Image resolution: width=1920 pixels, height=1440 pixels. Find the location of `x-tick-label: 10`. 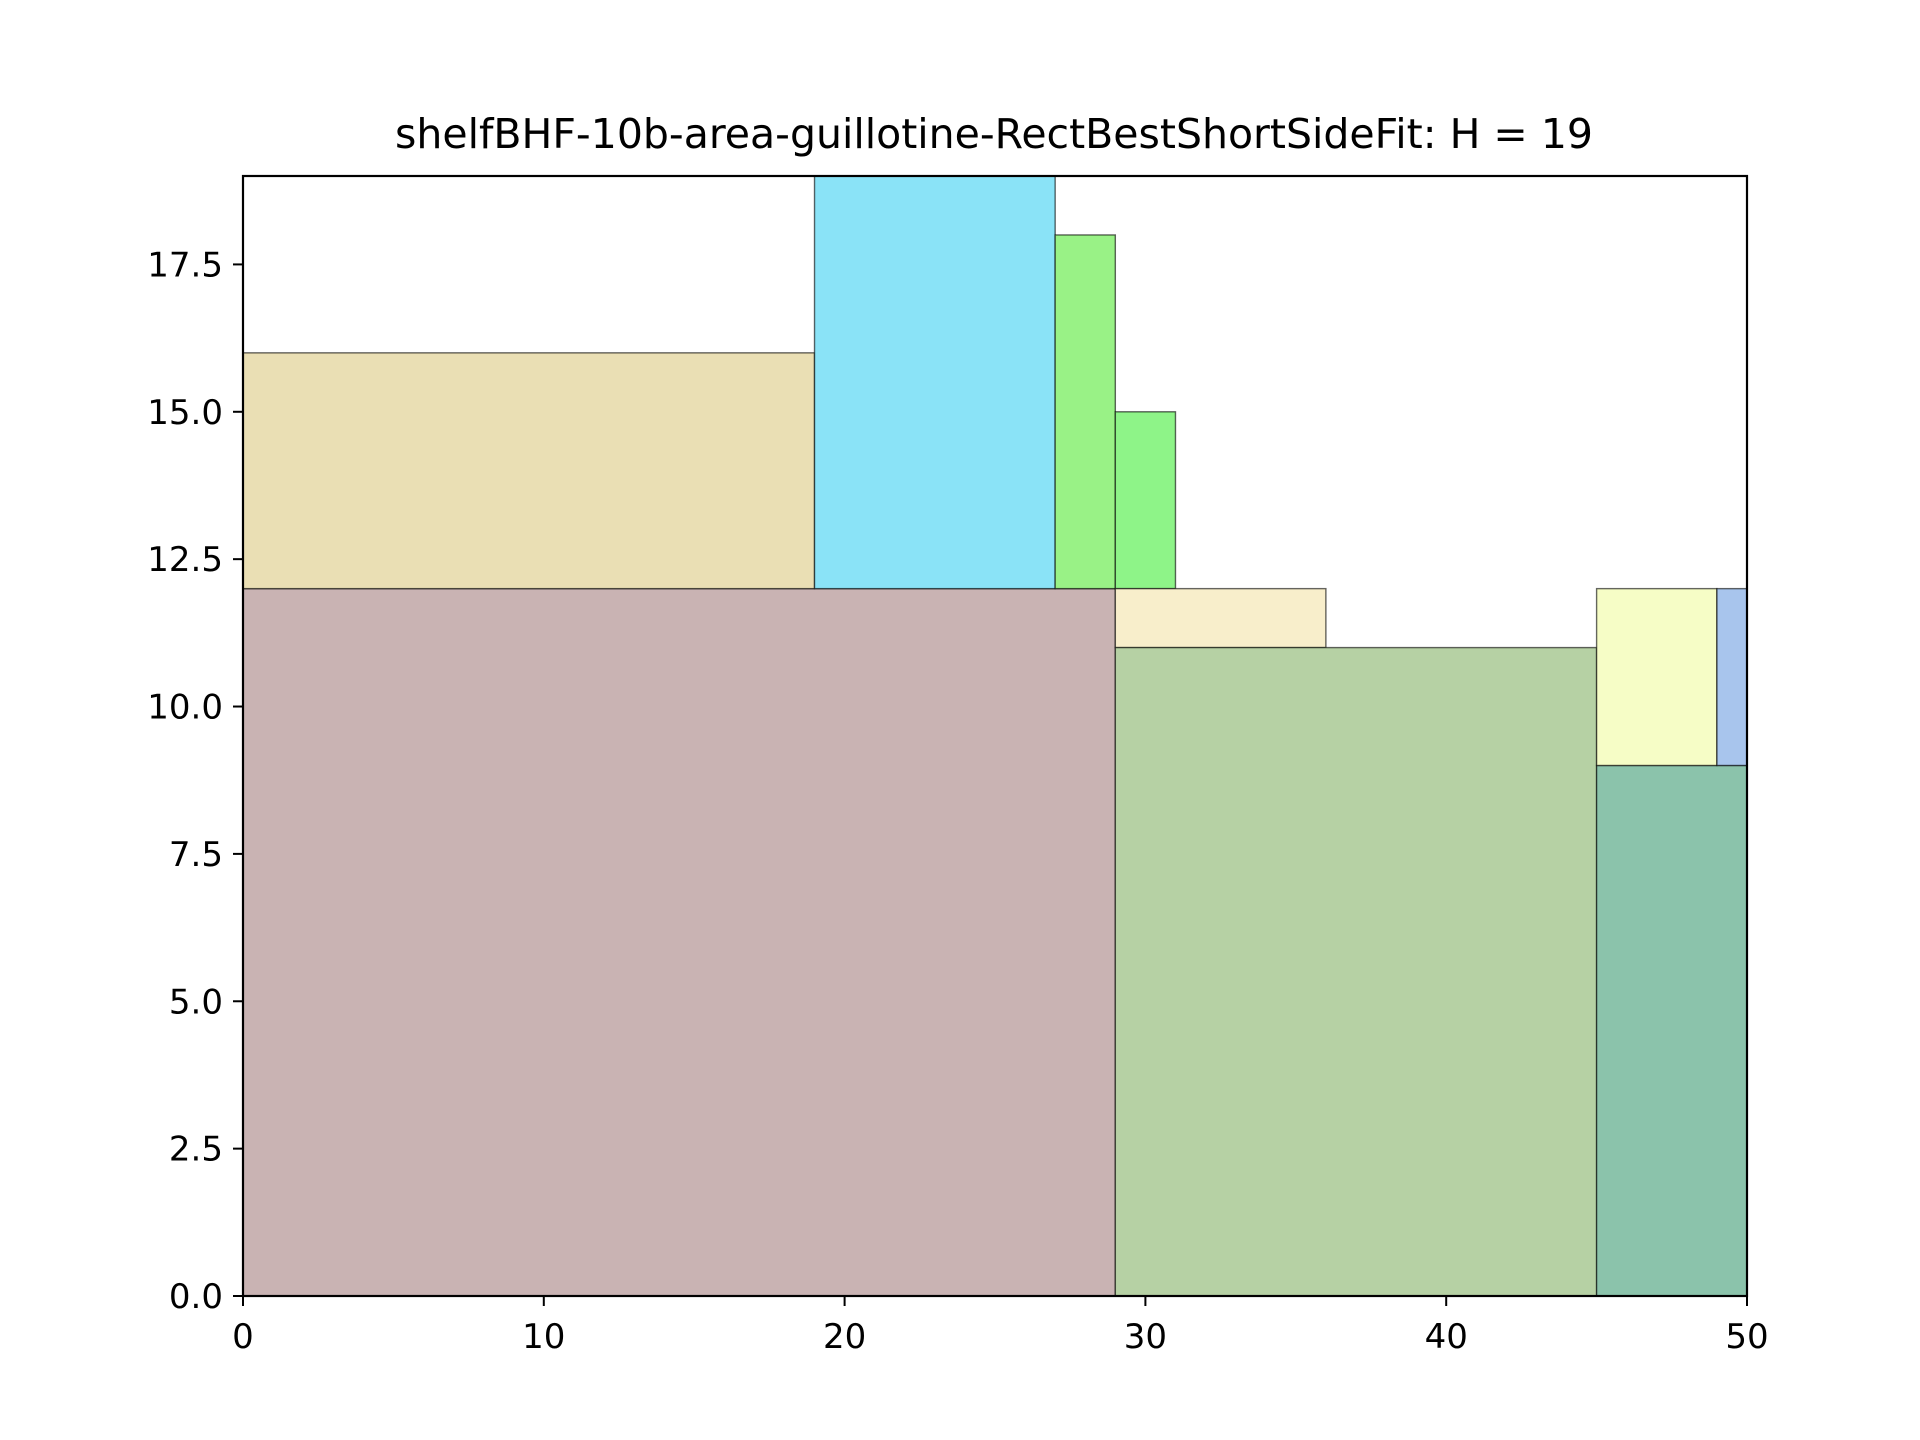

x-tick-label: 10 is located at coordinates (543, 1337).